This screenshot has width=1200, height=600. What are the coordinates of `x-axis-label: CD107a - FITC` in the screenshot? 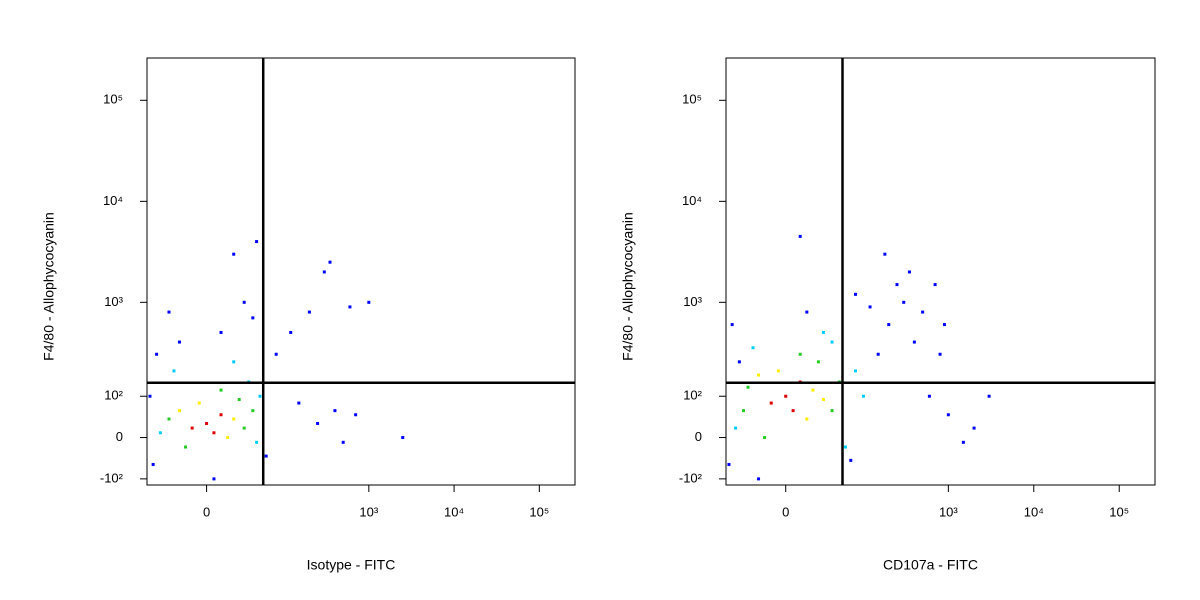 It's located at (930, 565).